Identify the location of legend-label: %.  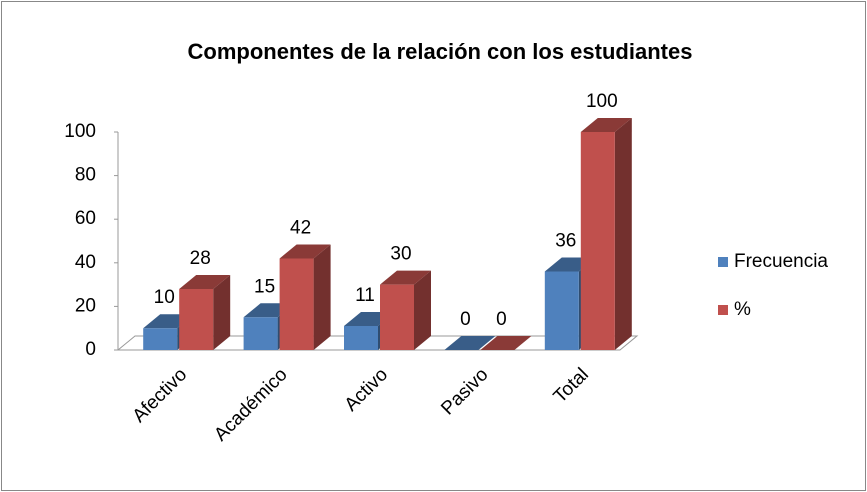
(742, 309).